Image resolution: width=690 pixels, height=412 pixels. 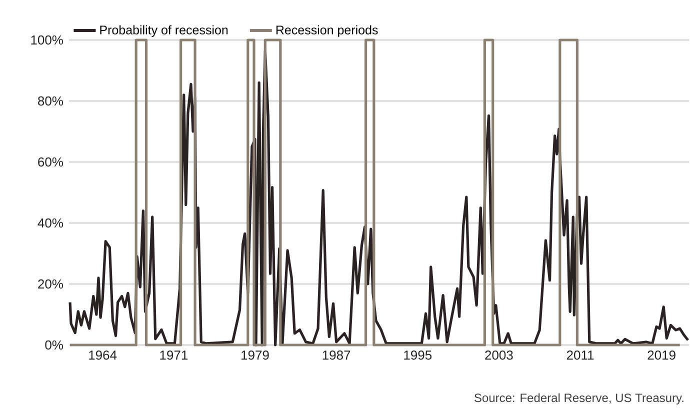 I want to click on x-tick-label: 1971, so click(x=174, y=355).